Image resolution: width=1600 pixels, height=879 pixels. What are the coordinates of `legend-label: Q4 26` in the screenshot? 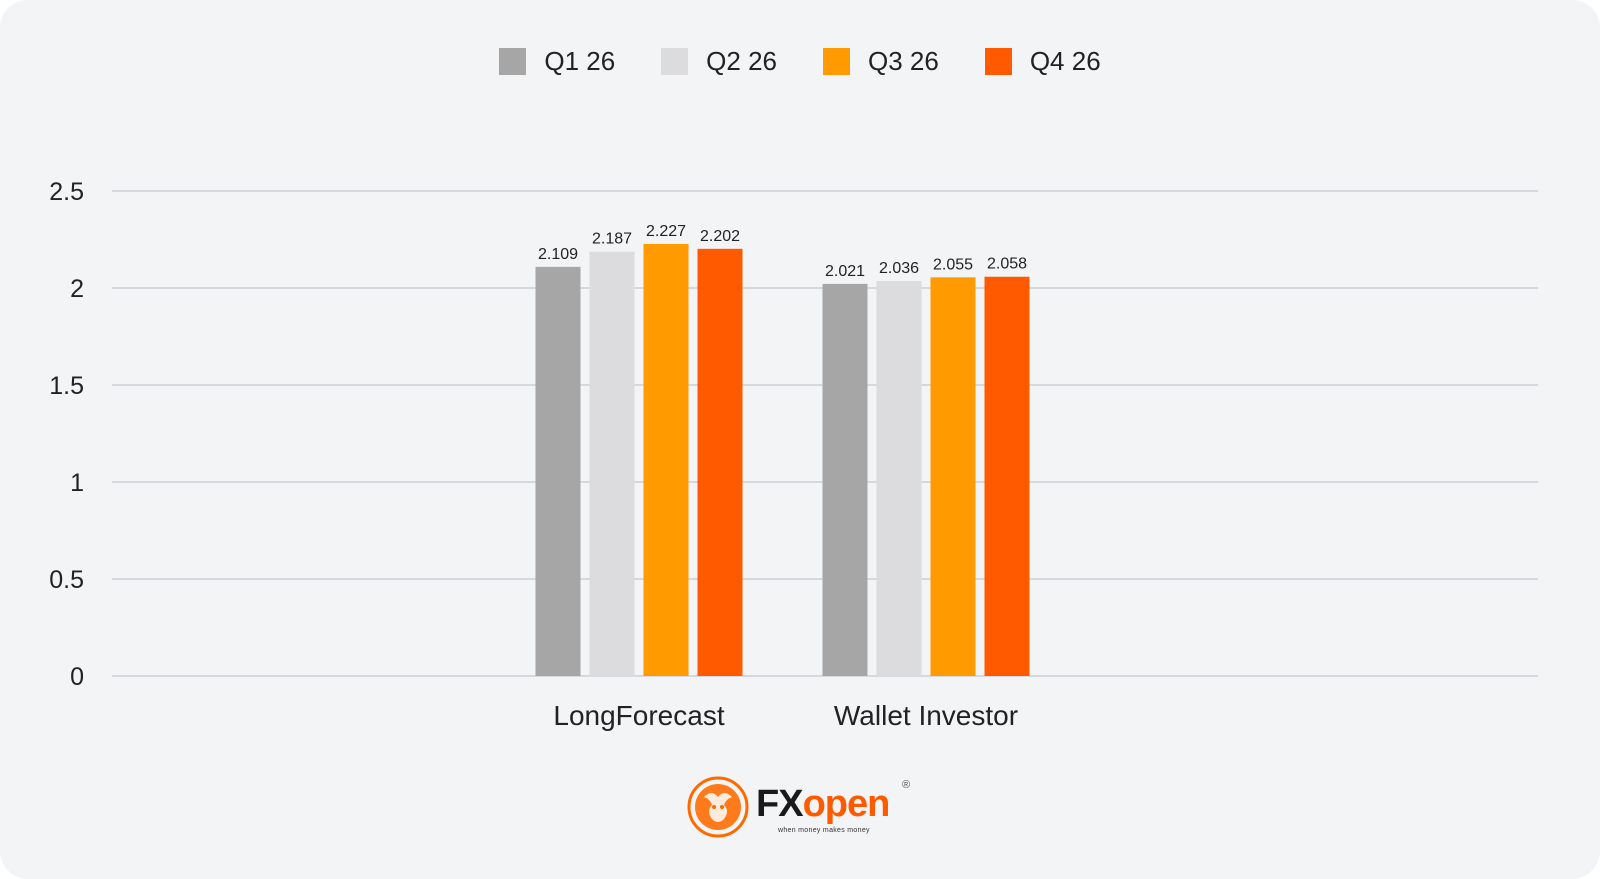 It's located at (1065, 61).